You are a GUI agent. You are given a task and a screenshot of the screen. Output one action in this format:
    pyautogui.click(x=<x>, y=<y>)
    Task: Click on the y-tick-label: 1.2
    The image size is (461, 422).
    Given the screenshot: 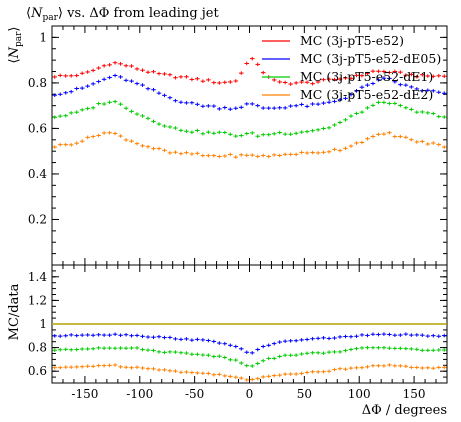 What is the action you would take?
    pyautogui.click(x=37, y=300)
    